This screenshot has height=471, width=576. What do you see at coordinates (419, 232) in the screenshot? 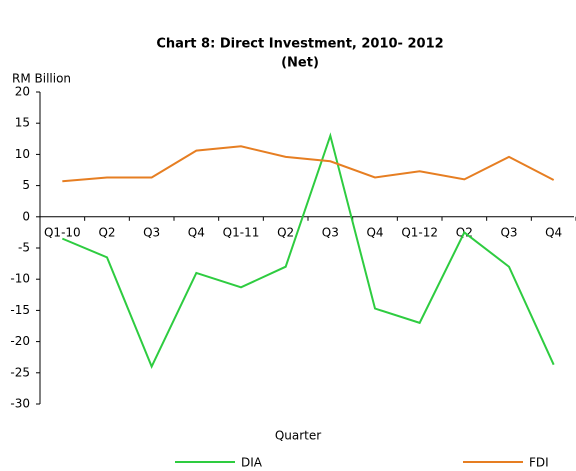
I see `x-tick-label: Q1-12` at bounding box center [419, 232].